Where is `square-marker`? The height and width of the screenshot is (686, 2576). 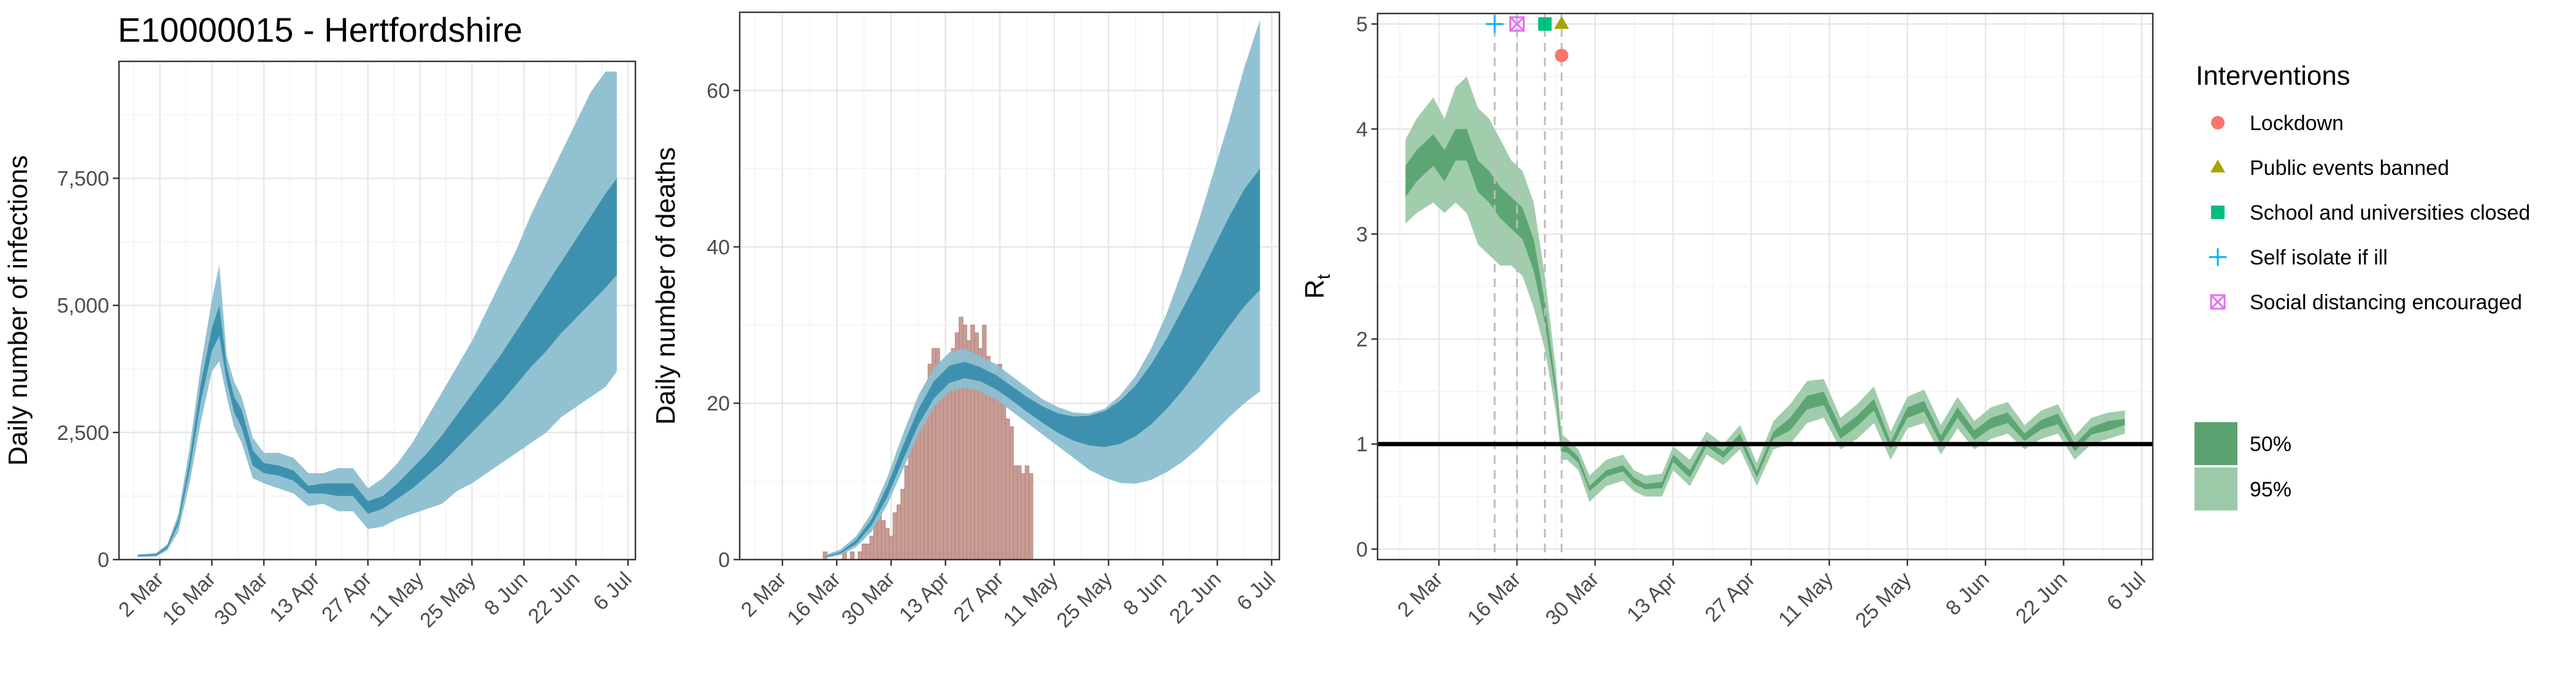
square-marker is located at coordinates (2218, 212).